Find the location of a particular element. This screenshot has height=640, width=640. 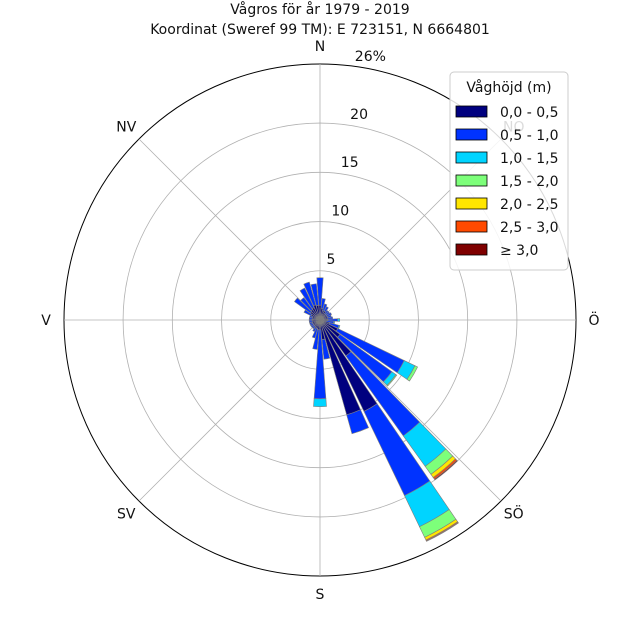

legend-label: 1,5 - 2,0 is located at coordinates (529, 182).